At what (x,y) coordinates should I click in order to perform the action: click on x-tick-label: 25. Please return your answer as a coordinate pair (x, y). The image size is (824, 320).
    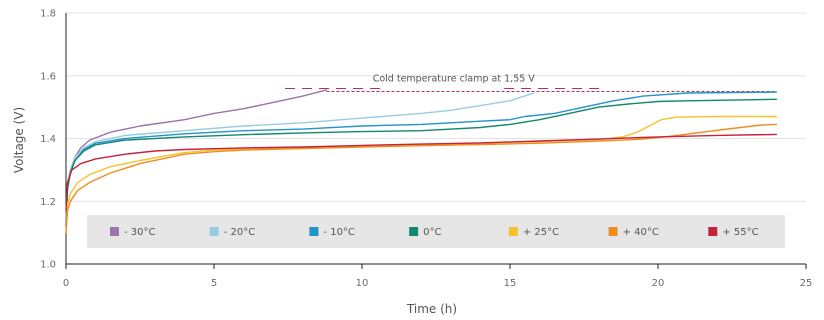
    Looking at the image, I should click on (806, 283).